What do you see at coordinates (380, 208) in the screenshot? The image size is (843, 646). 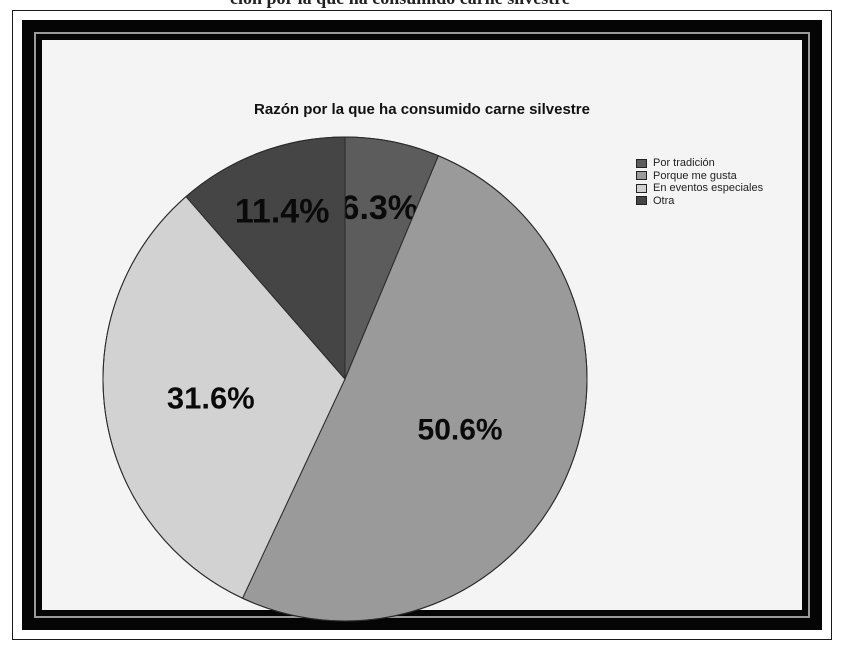 I see `label-por-tradicion: 6.3%` at bounding box center [380, 208].